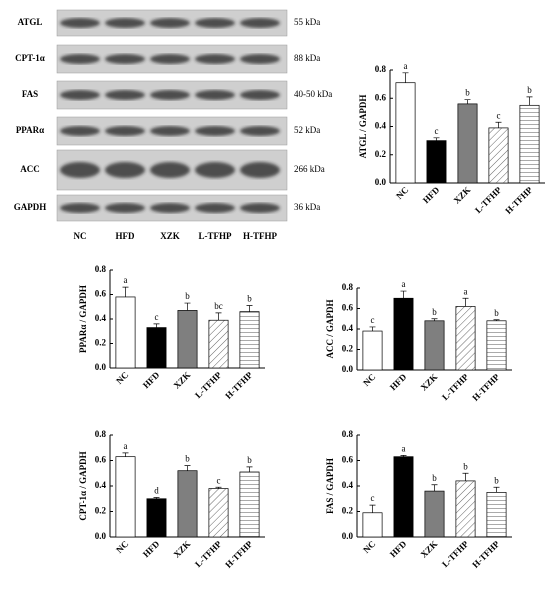 Image resolution: width=550 pixels, height=594 pixels. What do you see at coordinates (170, 236) in the screenshot?
I see `lane-label: XZK` at bounding box center [170, 236].